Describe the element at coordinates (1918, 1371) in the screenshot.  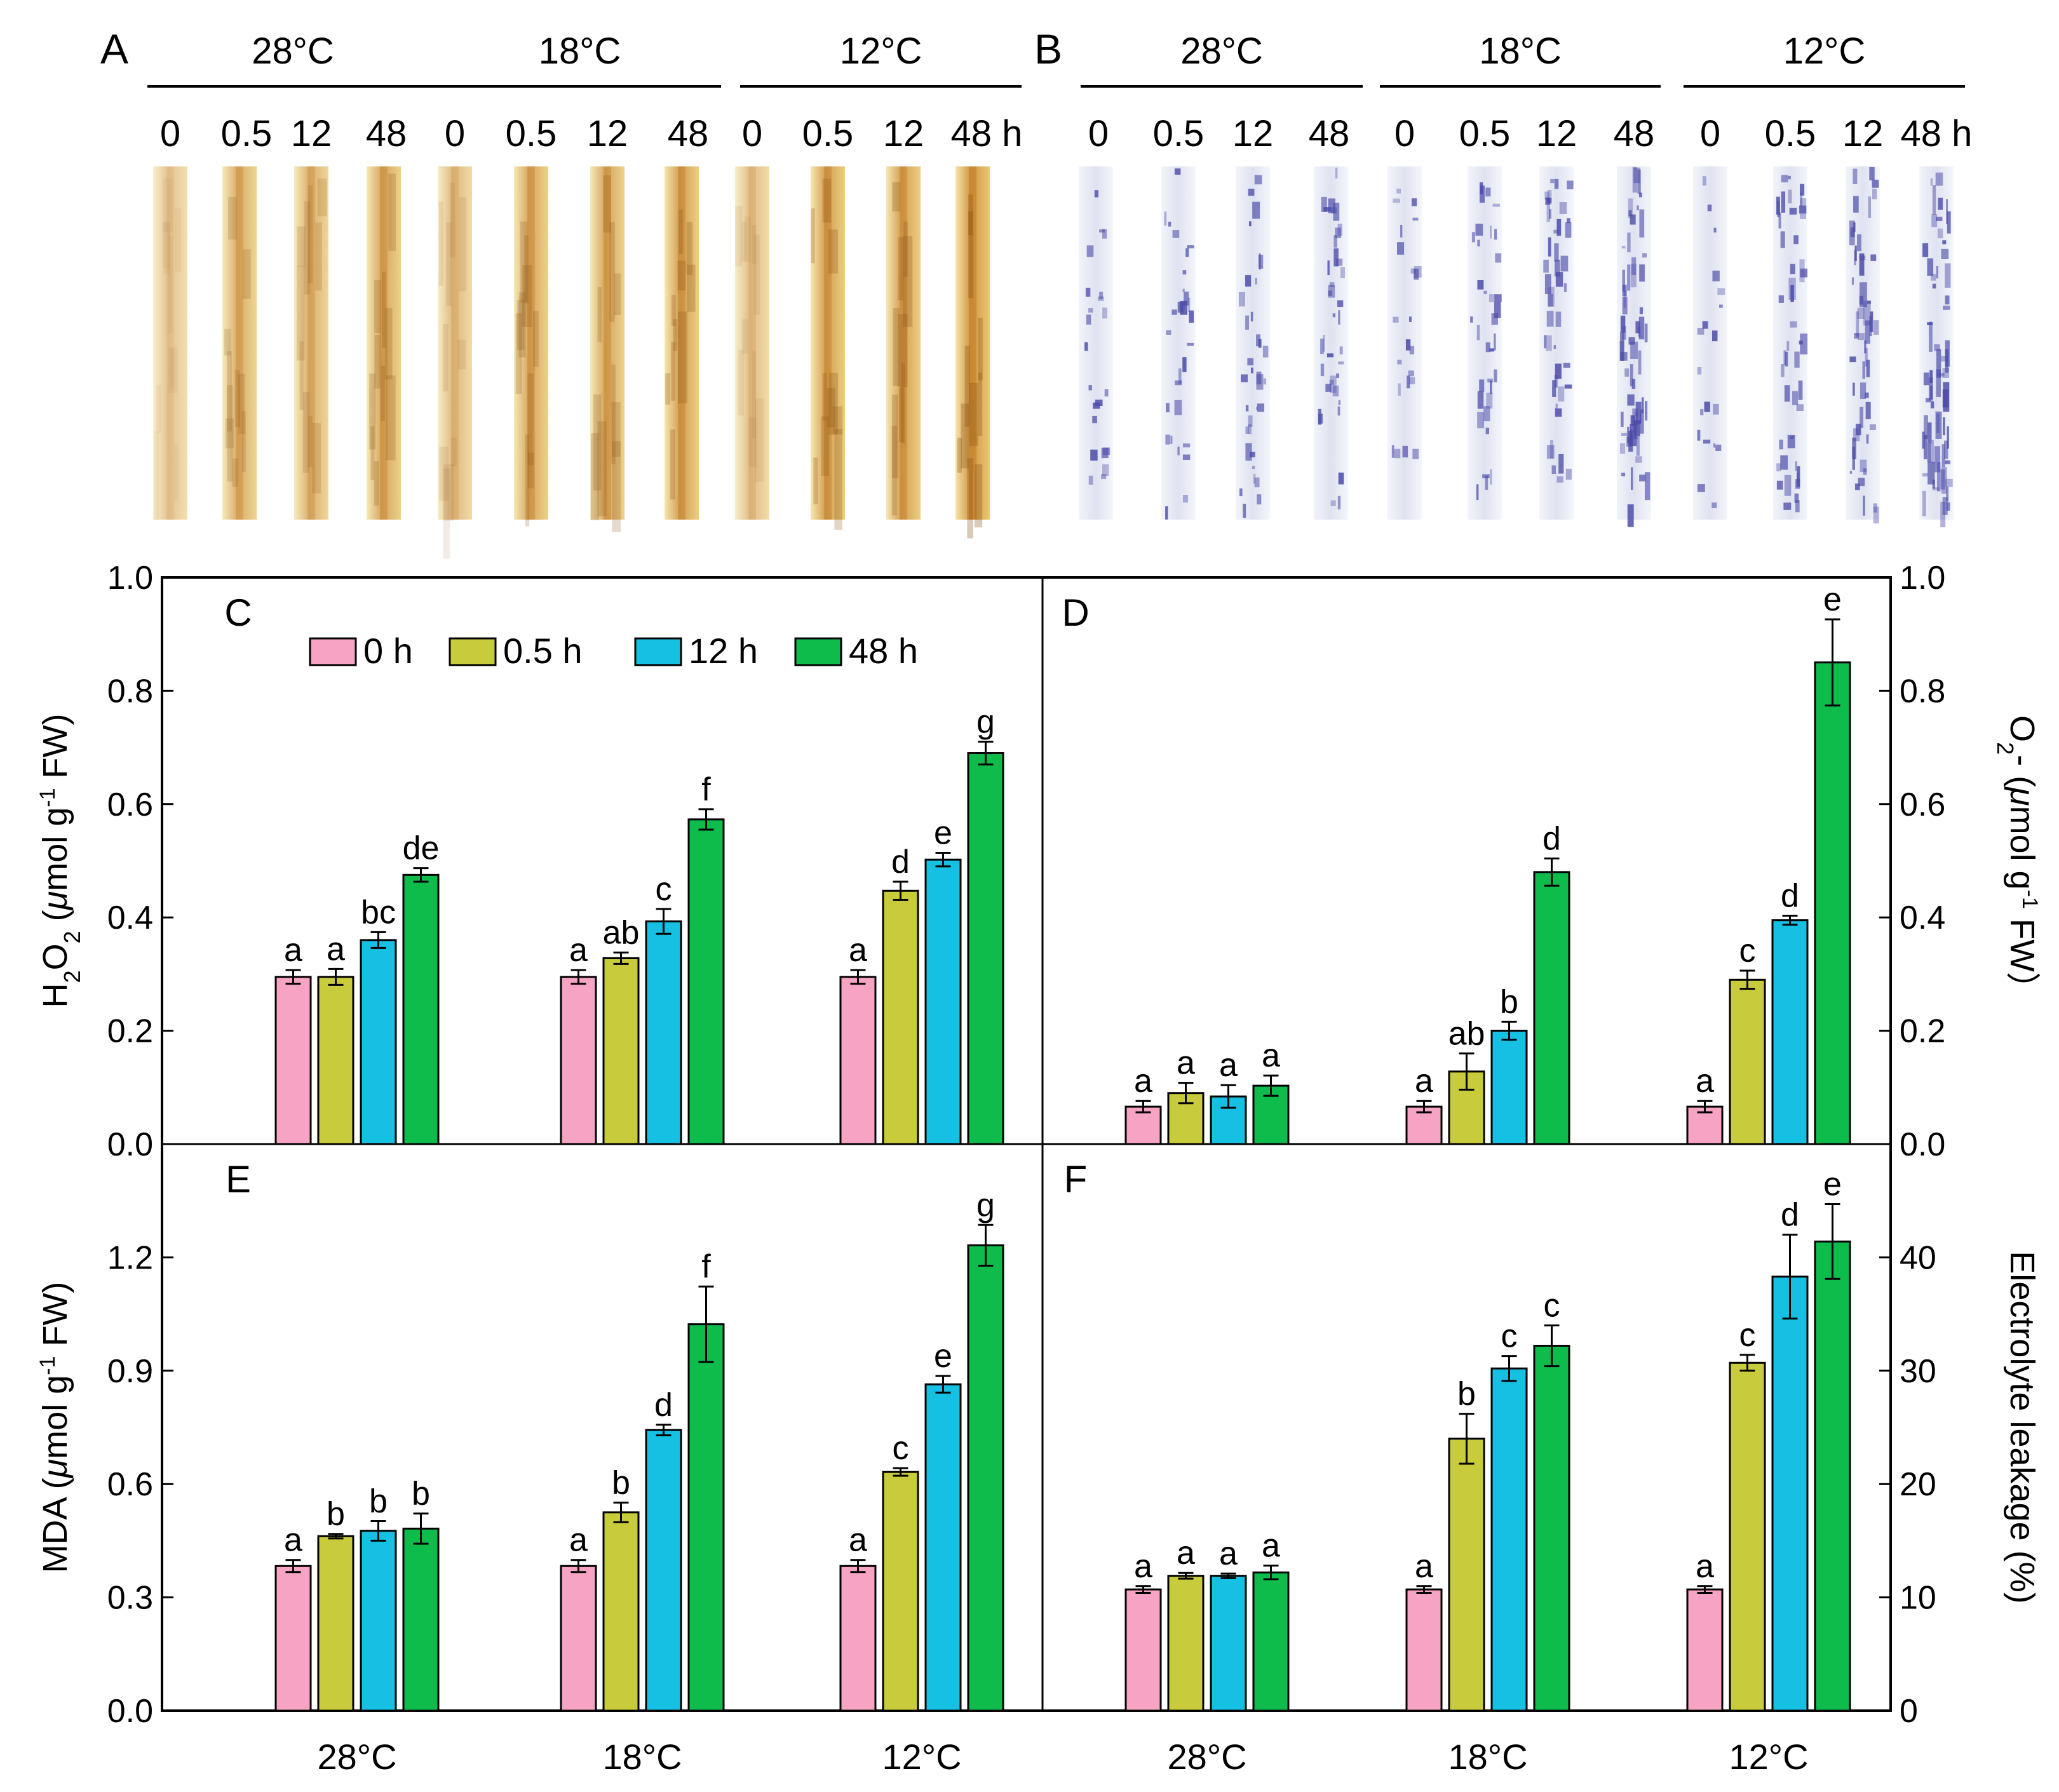
I see `y-tick-label: 30` at that location.